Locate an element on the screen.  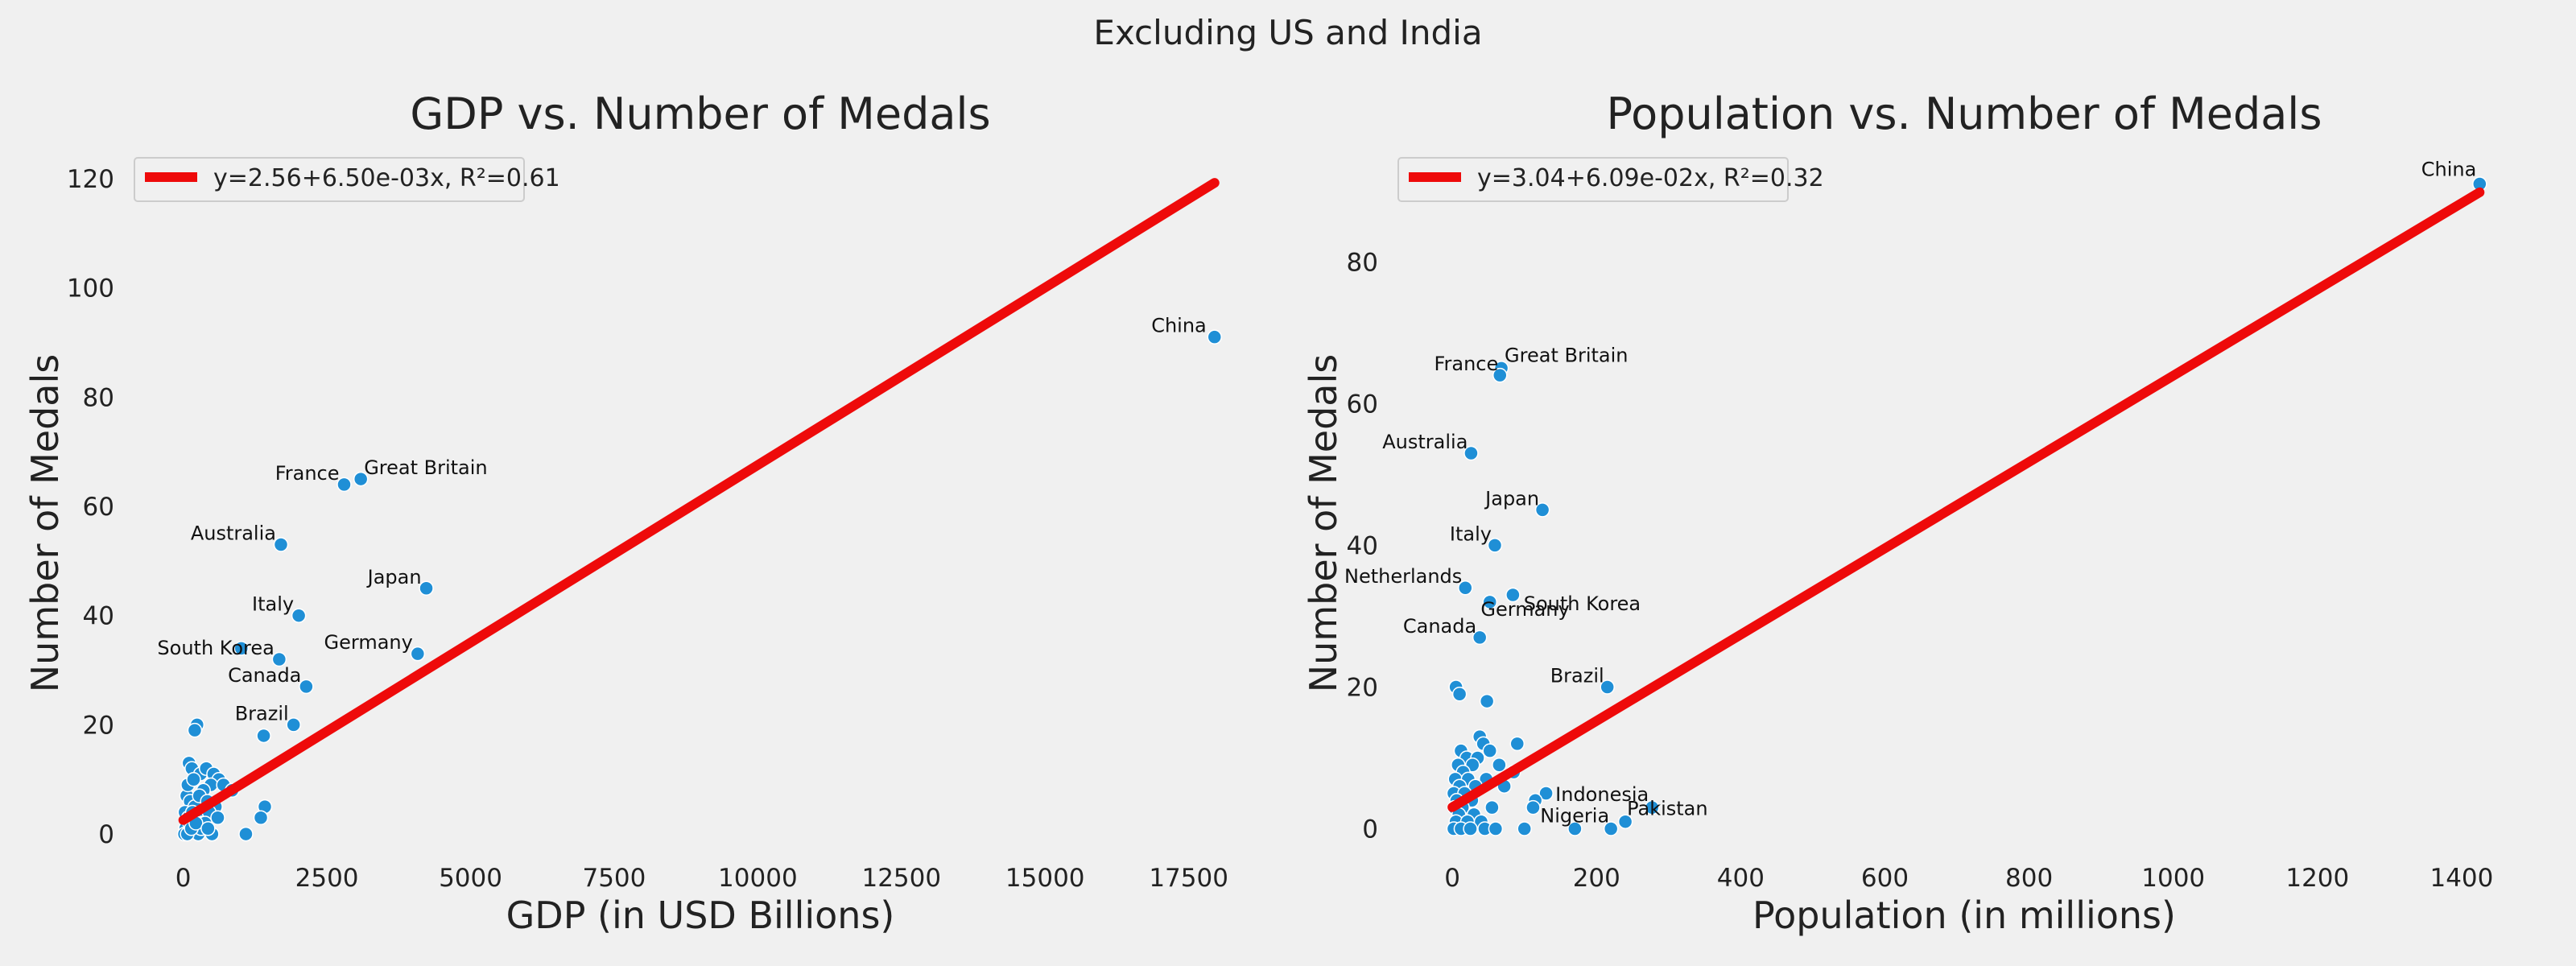
population-y-tick-label: 0 is located at coordinates (1370, 829).